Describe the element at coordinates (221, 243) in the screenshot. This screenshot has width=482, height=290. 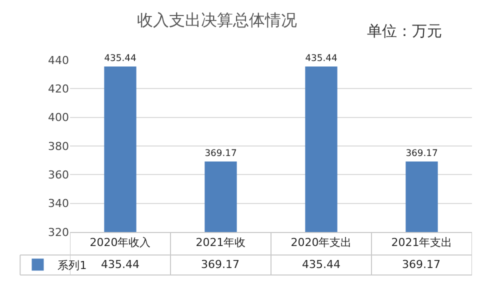
I see `x-tick-label: 2021年收` at that location.